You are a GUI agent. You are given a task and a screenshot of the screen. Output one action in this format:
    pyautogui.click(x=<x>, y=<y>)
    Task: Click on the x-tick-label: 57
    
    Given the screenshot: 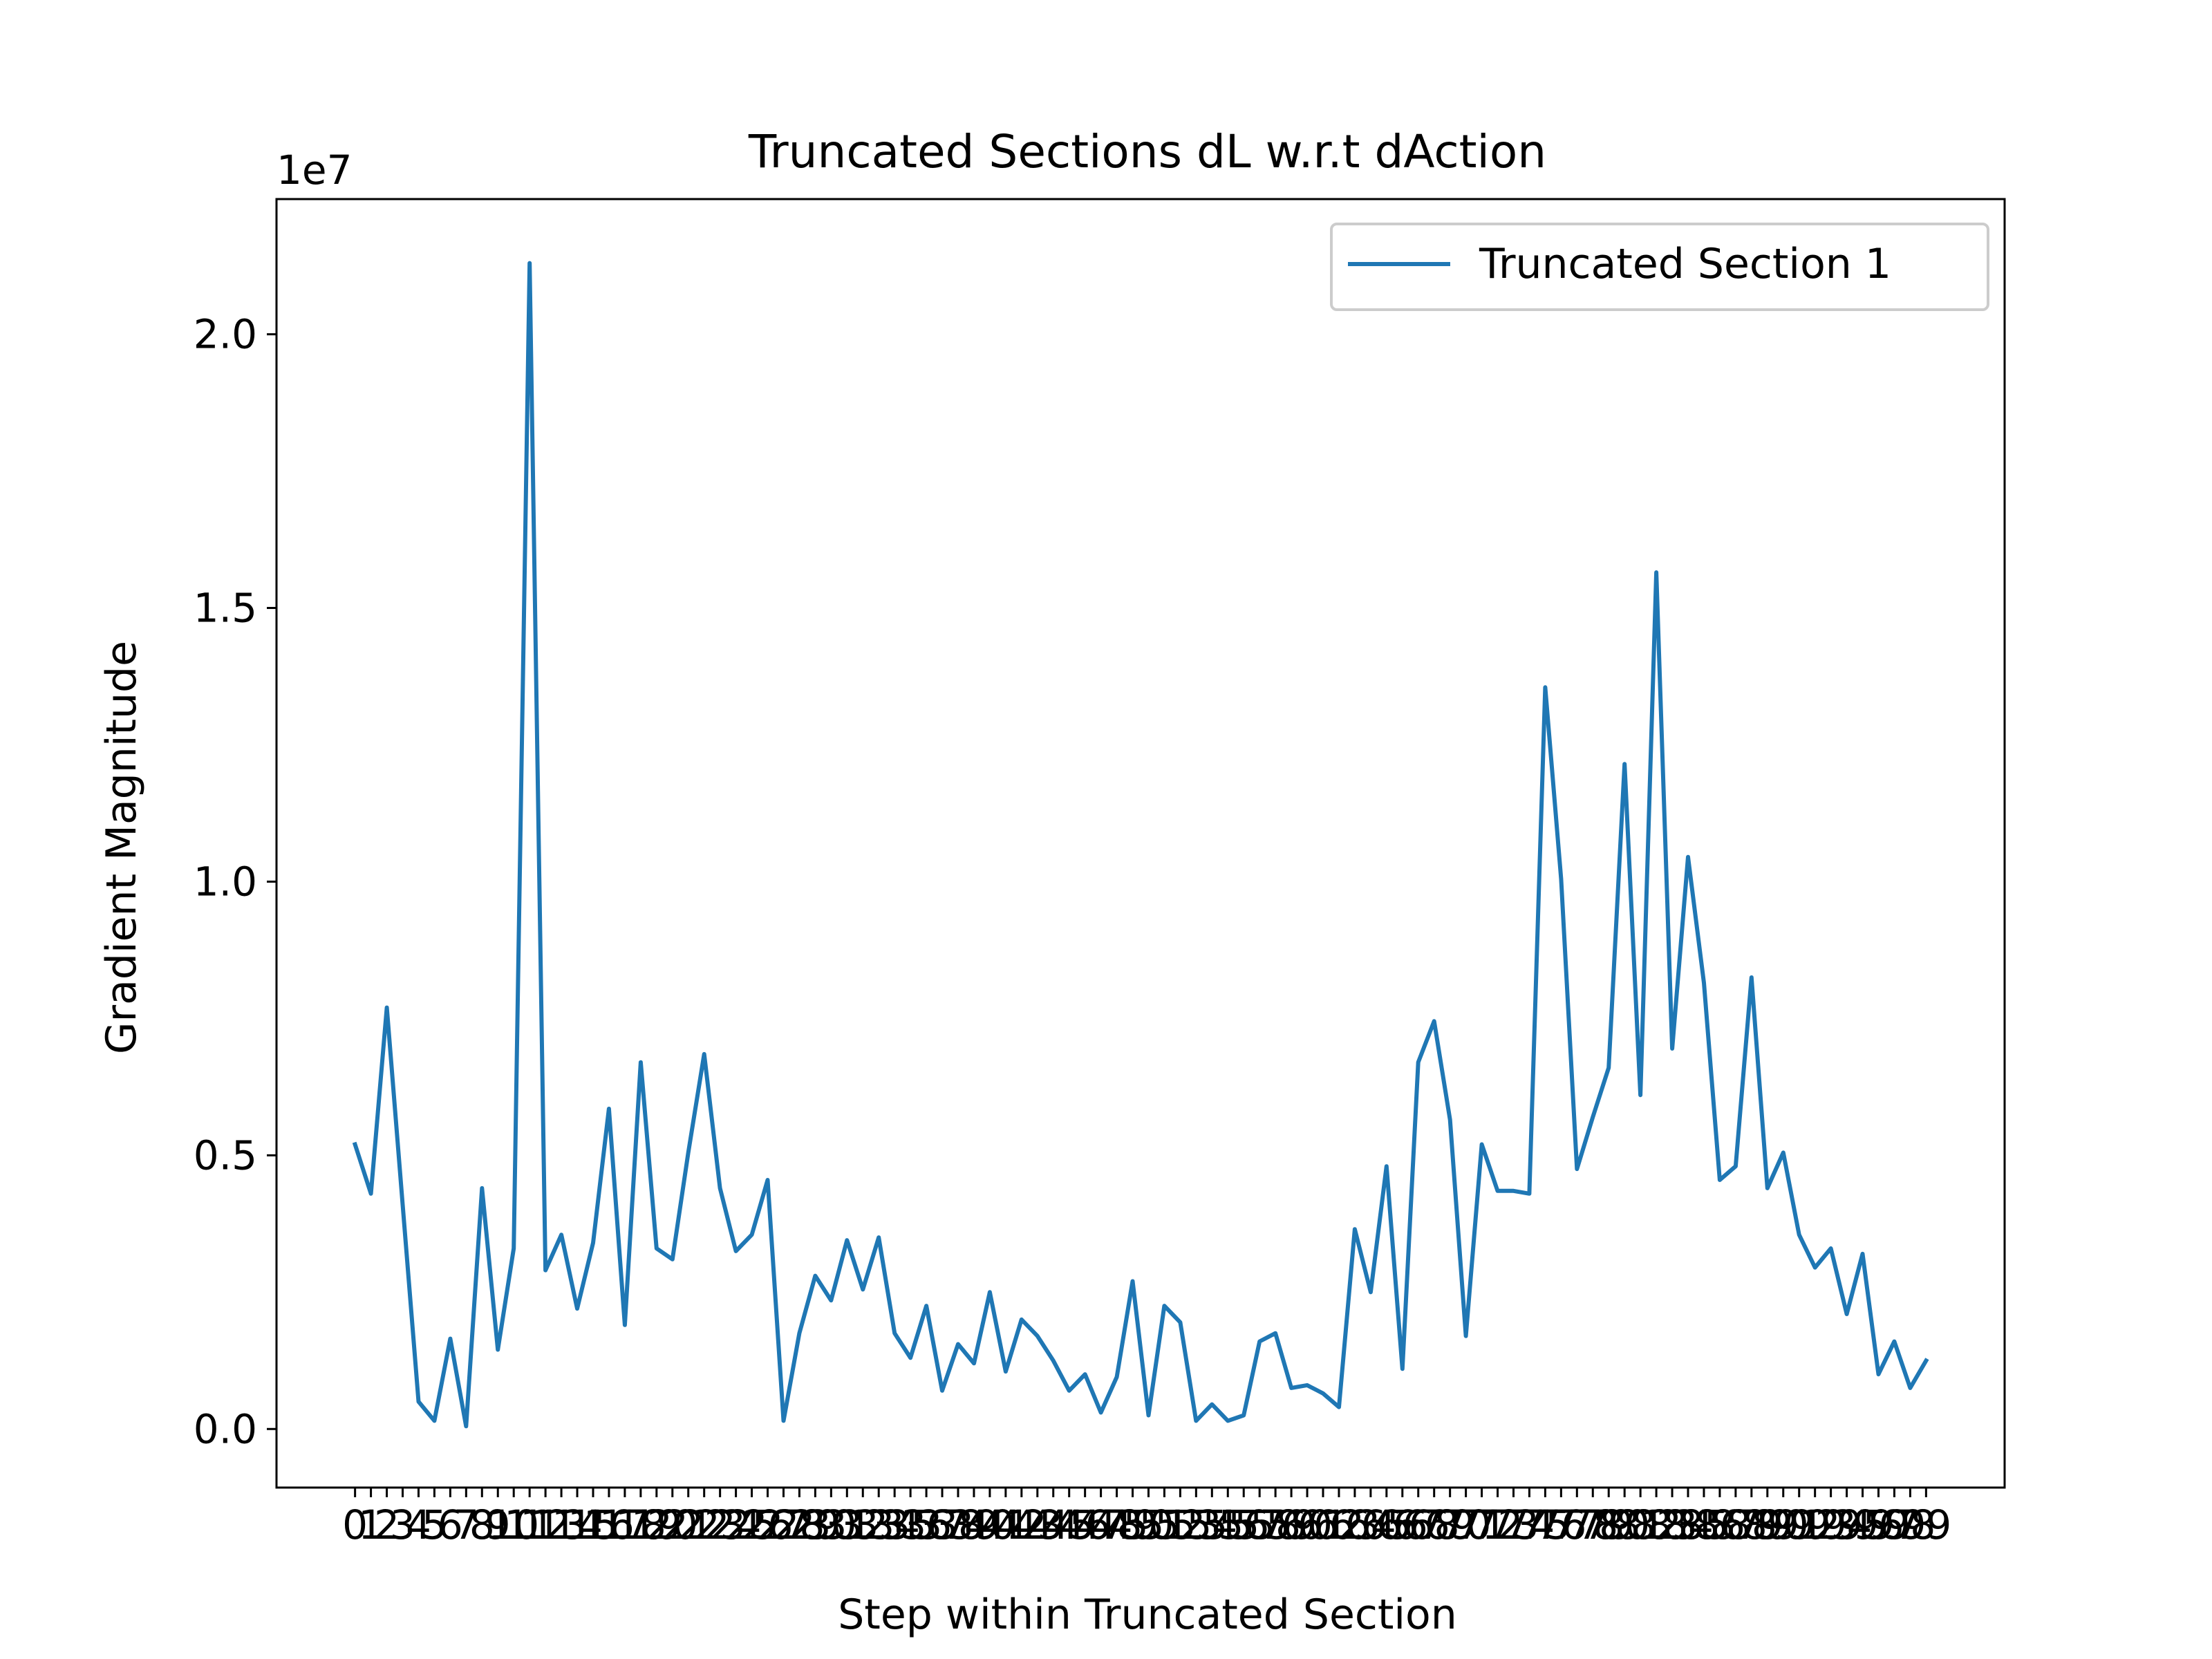 What is the action you would take?
    pyautogui.click(x=1259, y=1525)
    